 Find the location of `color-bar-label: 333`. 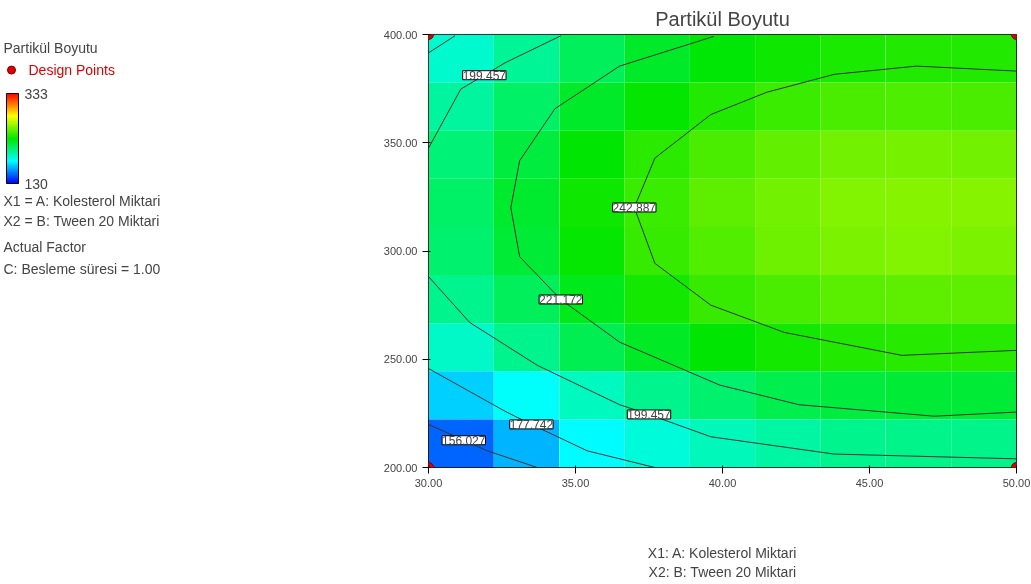

color-bar-label: 333 is located at coordinates (36, 93).